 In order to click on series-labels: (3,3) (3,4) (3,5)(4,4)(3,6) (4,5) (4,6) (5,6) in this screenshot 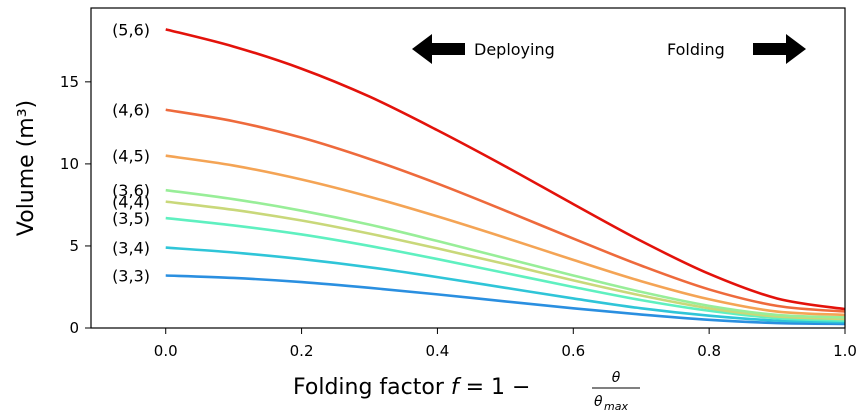, I will do `click(131, 152)`.